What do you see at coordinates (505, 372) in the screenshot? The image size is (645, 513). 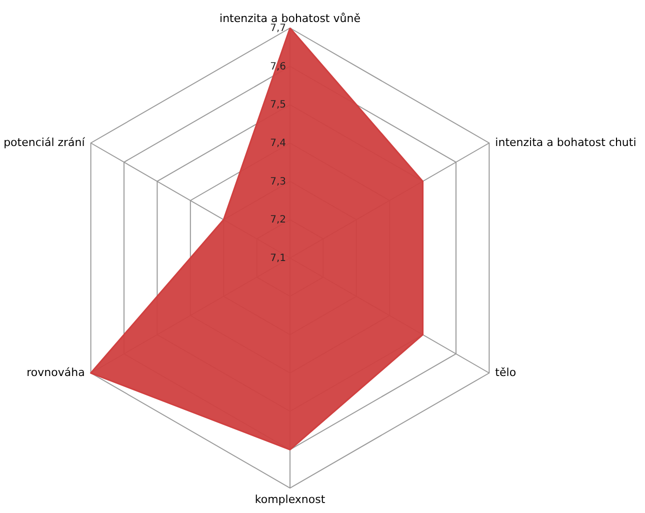 I see `spoke-label: tělo` at bounding box center [505, 372].